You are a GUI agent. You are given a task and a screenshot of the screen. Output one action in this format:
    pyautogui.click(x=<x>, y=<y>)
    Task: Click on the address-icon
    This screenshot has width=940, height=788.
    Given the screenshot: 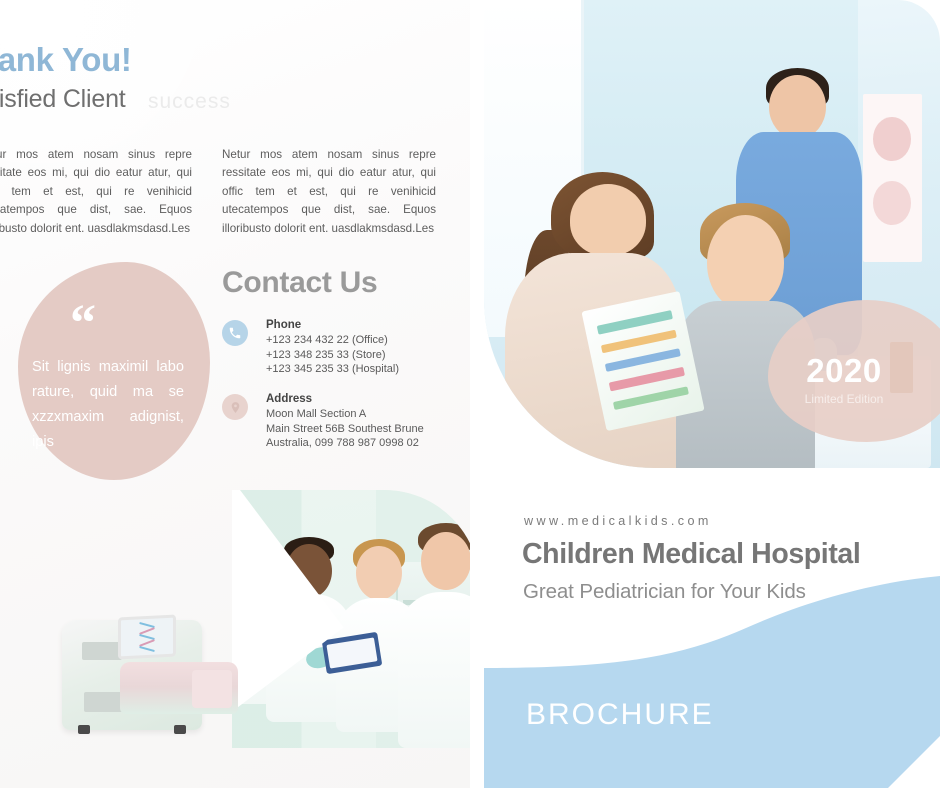 What is the action you would take?
    pyautogui.click(x=235, y=407)
    